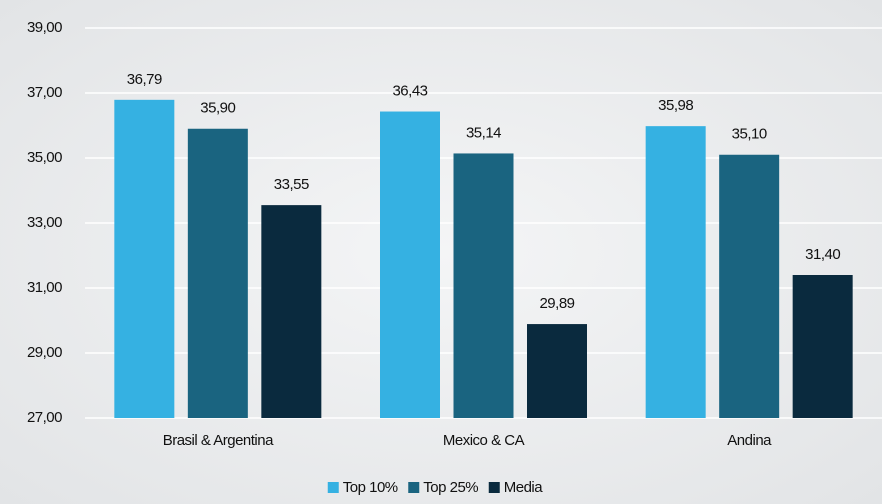  What do you see at coordinates (44, 222) in the screenshot?
I see `y-tick-label: 33,00` at bounding box center [44, 222].